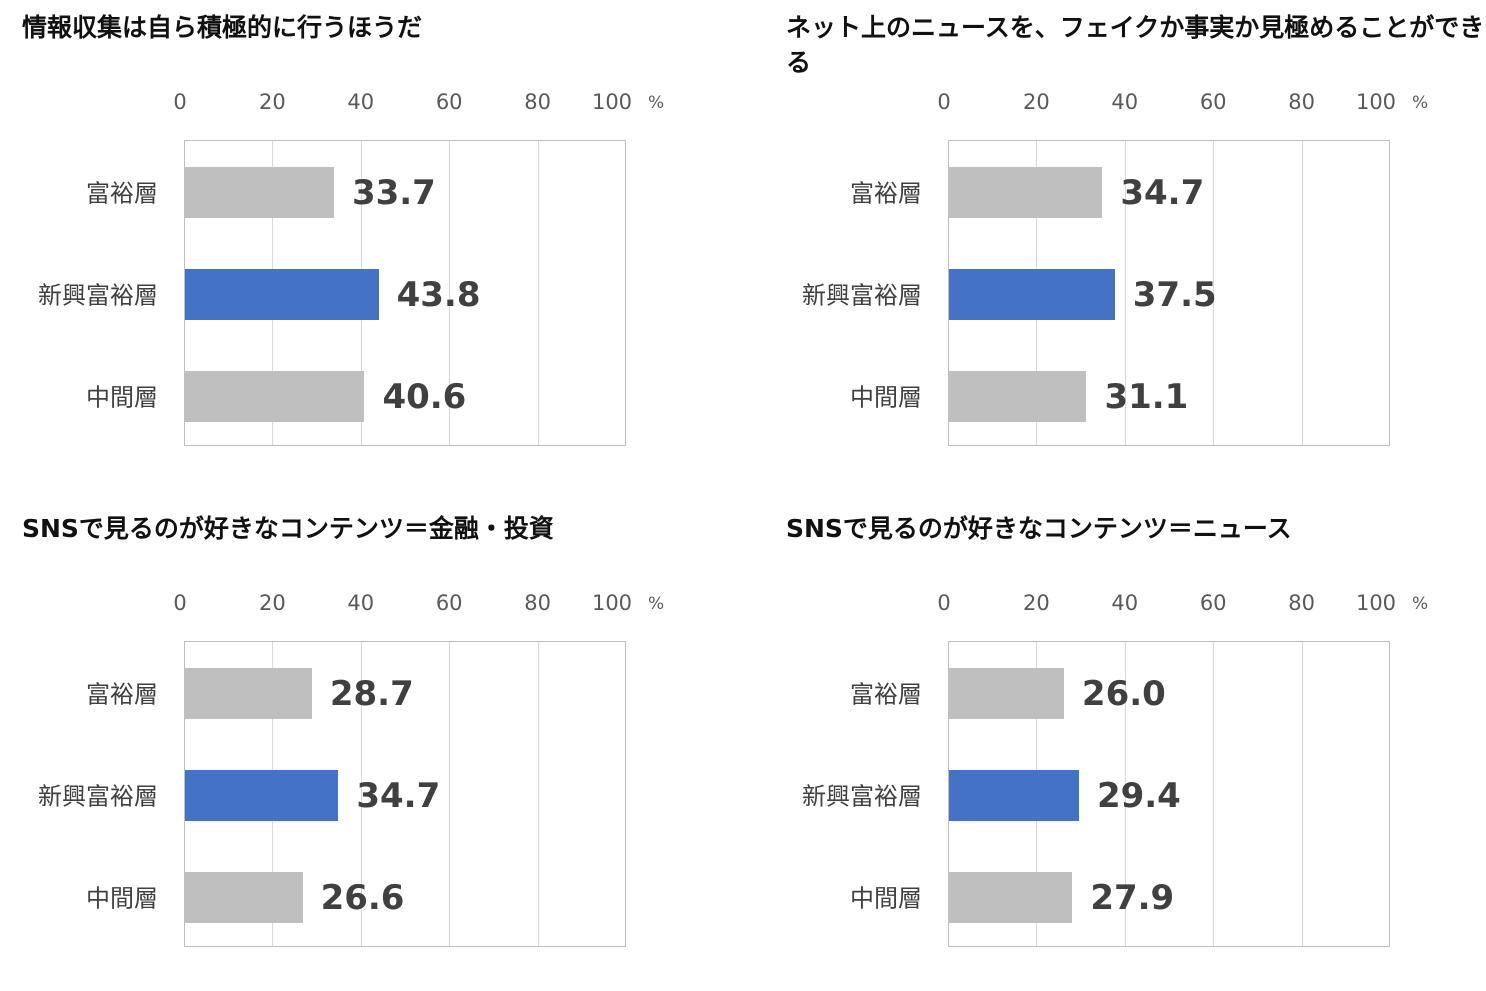 The image size is (1486, 991). I want to click on data-label: 26.6, so click(362, 898).